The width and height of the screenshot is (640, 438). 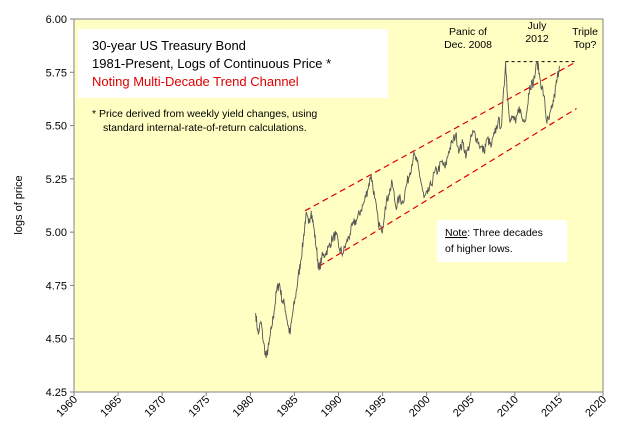 What do you see at coordinates (288, 407) in the screenshot?
I see `x-tick-label: 1985` at bounding box center [288, 407].